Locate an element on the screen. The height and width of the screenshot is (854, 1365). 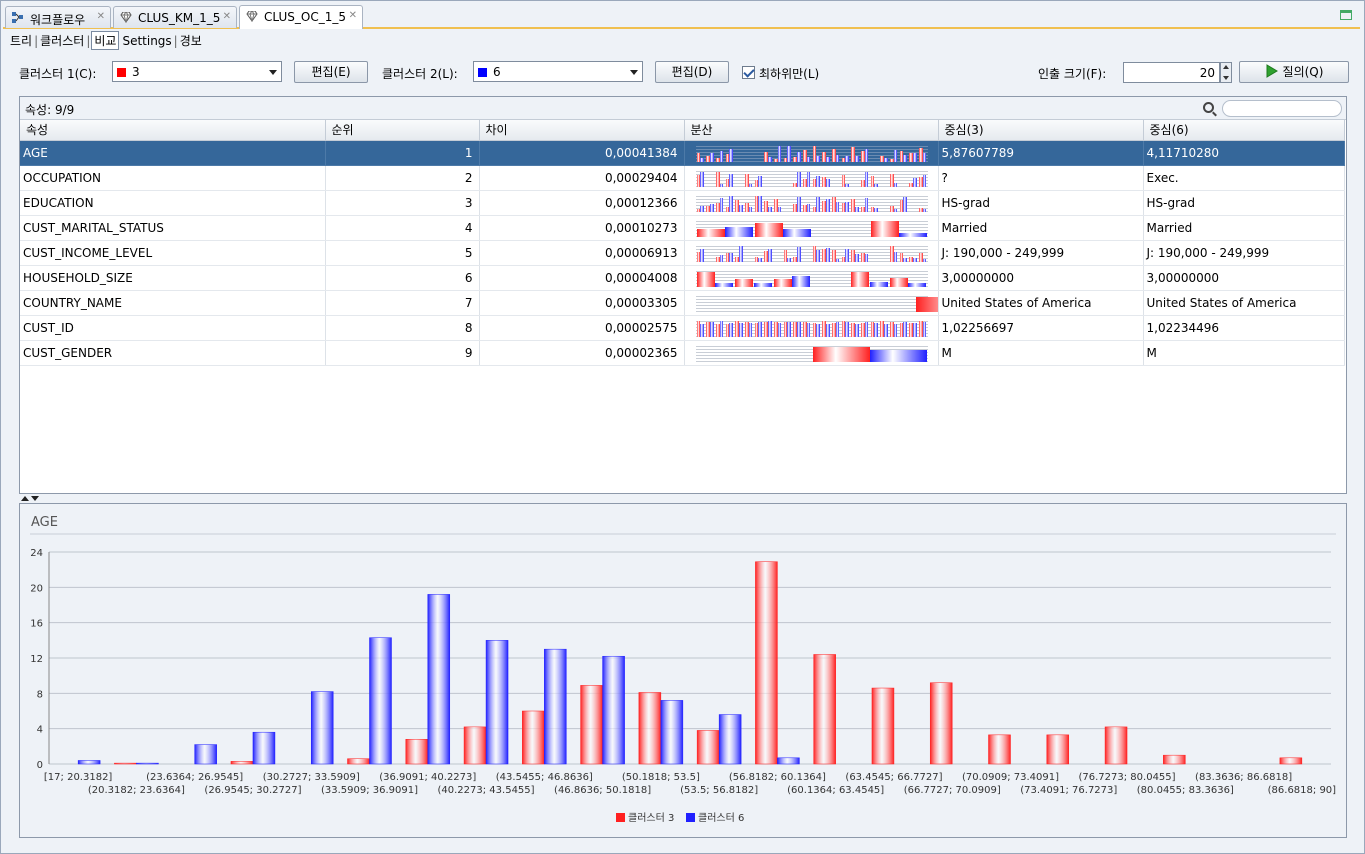
edit2-button: 편집(D) is located at coordinates (692, 72).